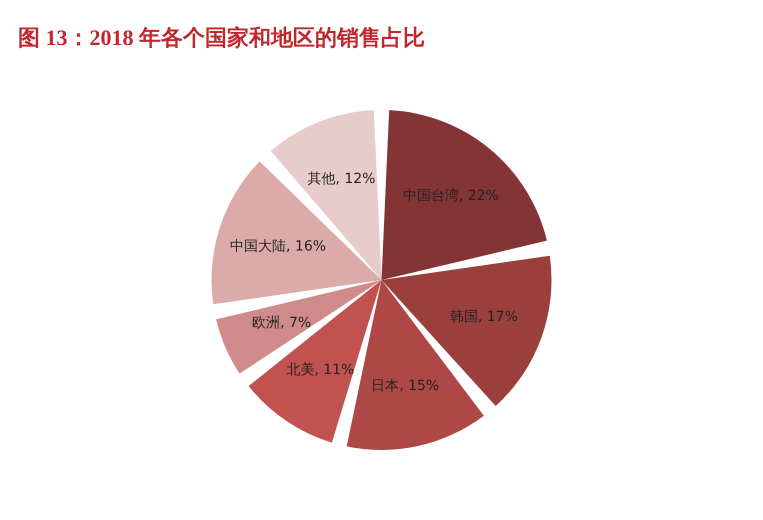  I want to click on slice-label: 中国大陆, 16%, so click(278, 246).